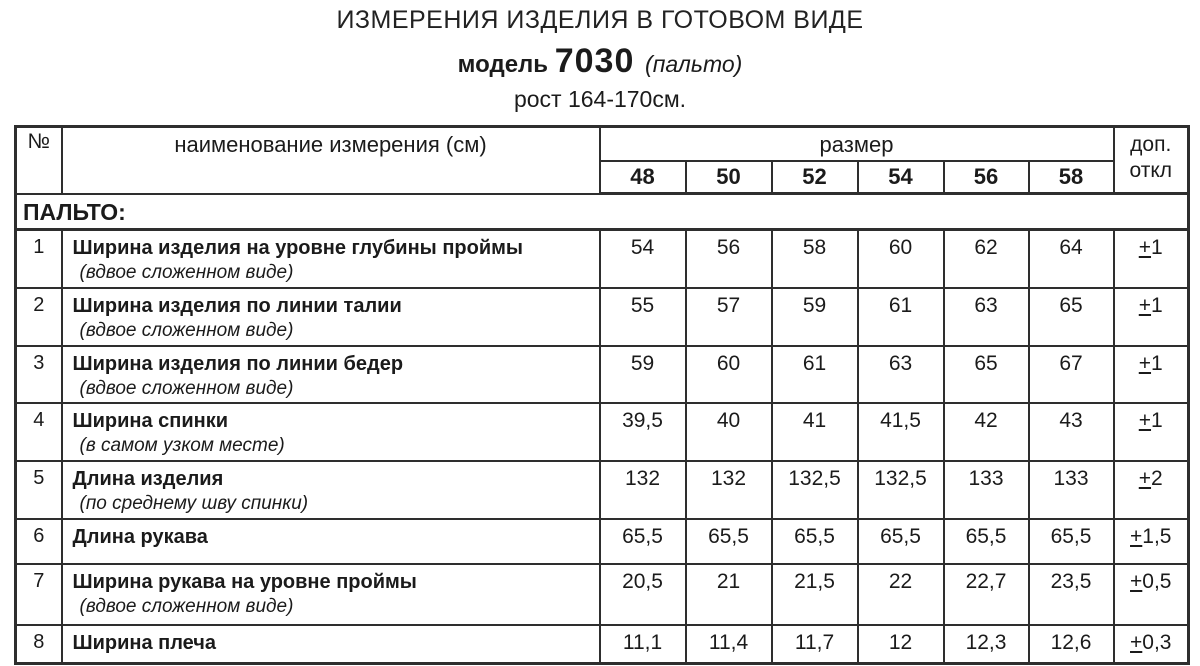  Describe the element at coordinates (38, 490) in the screenshot. I see `row-number: 5` at that location.